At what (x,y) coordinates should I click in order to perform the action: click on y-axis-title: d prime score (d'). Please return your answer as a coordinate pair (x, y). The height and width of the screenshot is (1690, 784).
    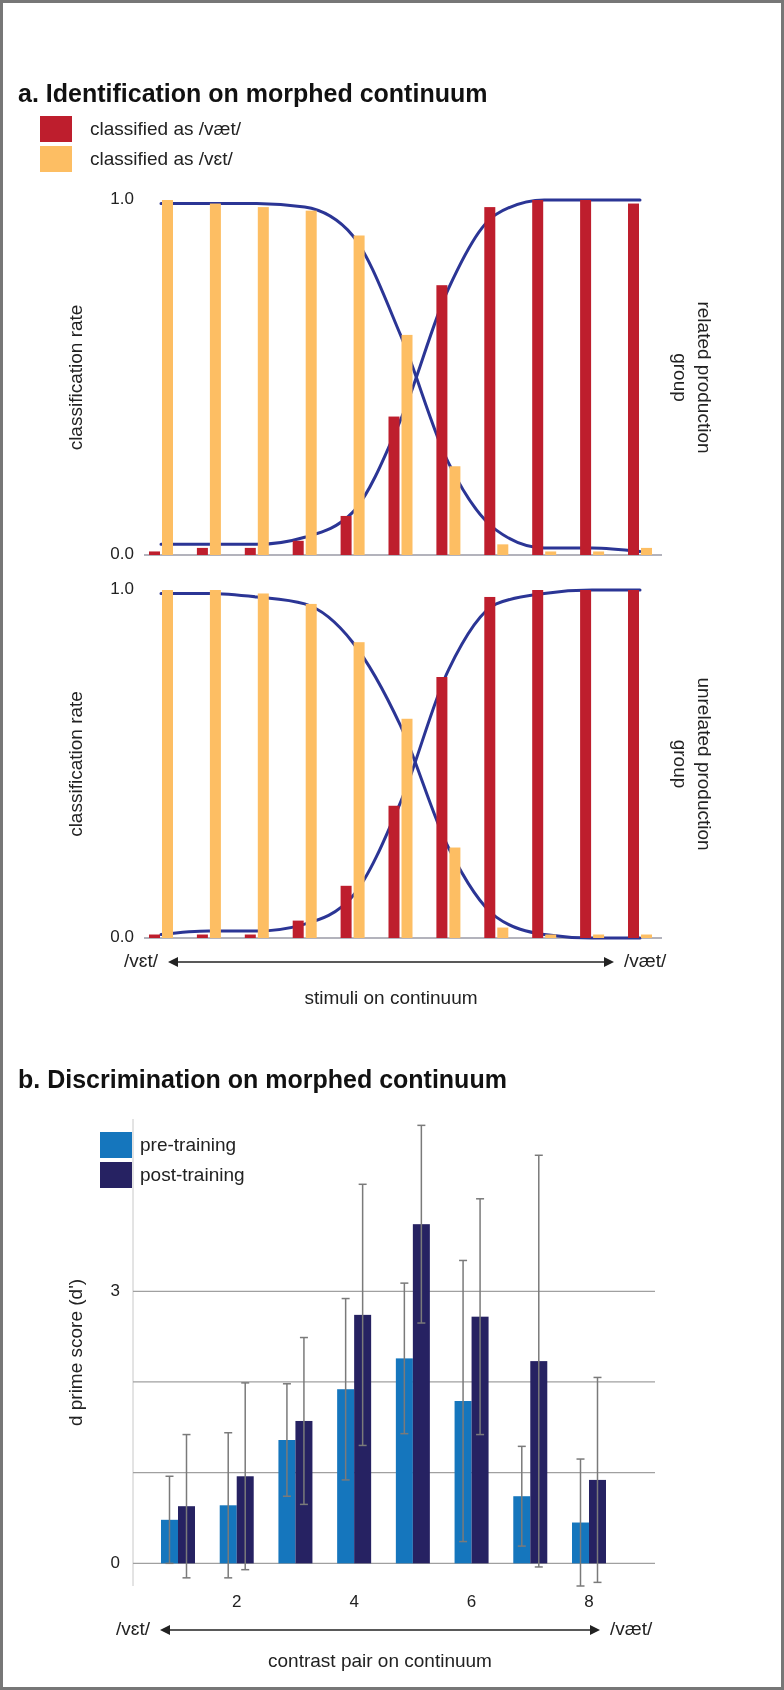
    Looking at the image, I should click on (75, 1352).